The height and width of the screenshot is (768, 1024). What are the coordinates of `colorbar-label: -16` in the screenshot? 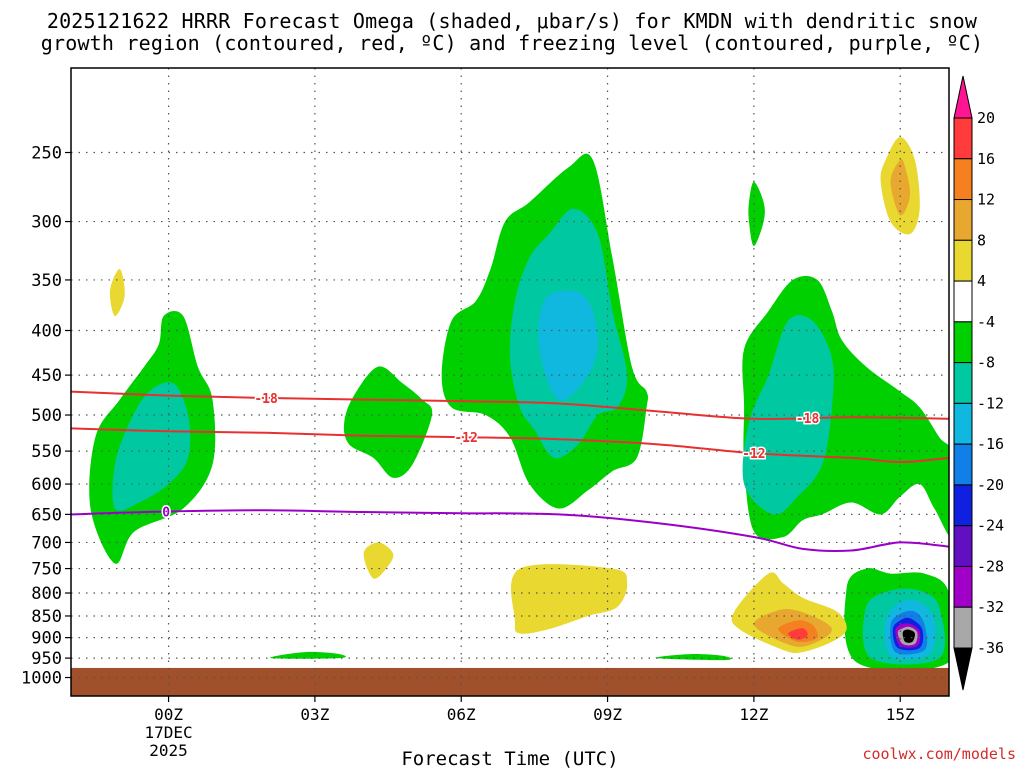 It's located at (990, 444).